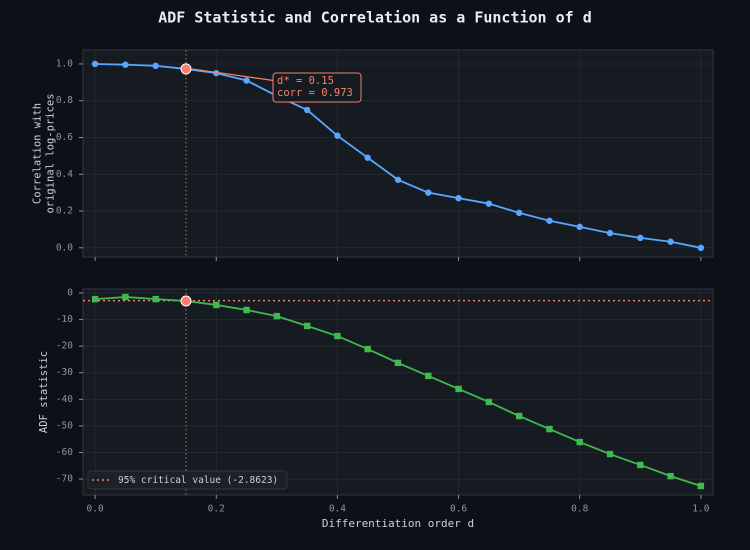 The image size is (750, 550). I want to click on x-tick-label: 0.0, so click(95, 509).